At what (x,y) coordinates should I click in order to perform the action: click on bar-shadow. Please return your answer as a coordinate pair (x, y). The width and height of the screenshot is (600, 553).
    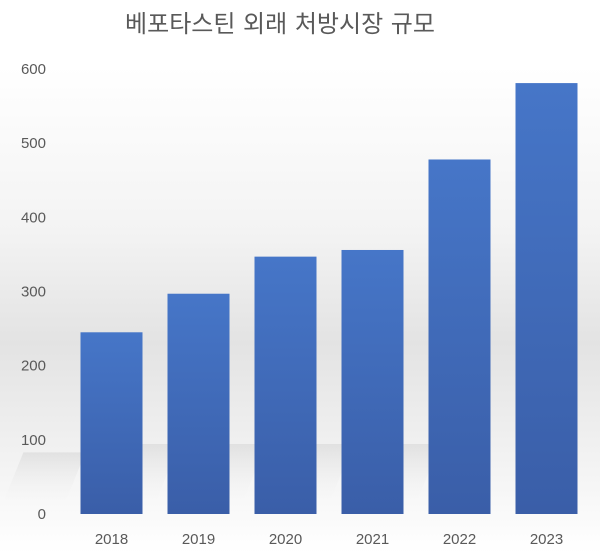
    Looking at the image, I should click on (43, 483).